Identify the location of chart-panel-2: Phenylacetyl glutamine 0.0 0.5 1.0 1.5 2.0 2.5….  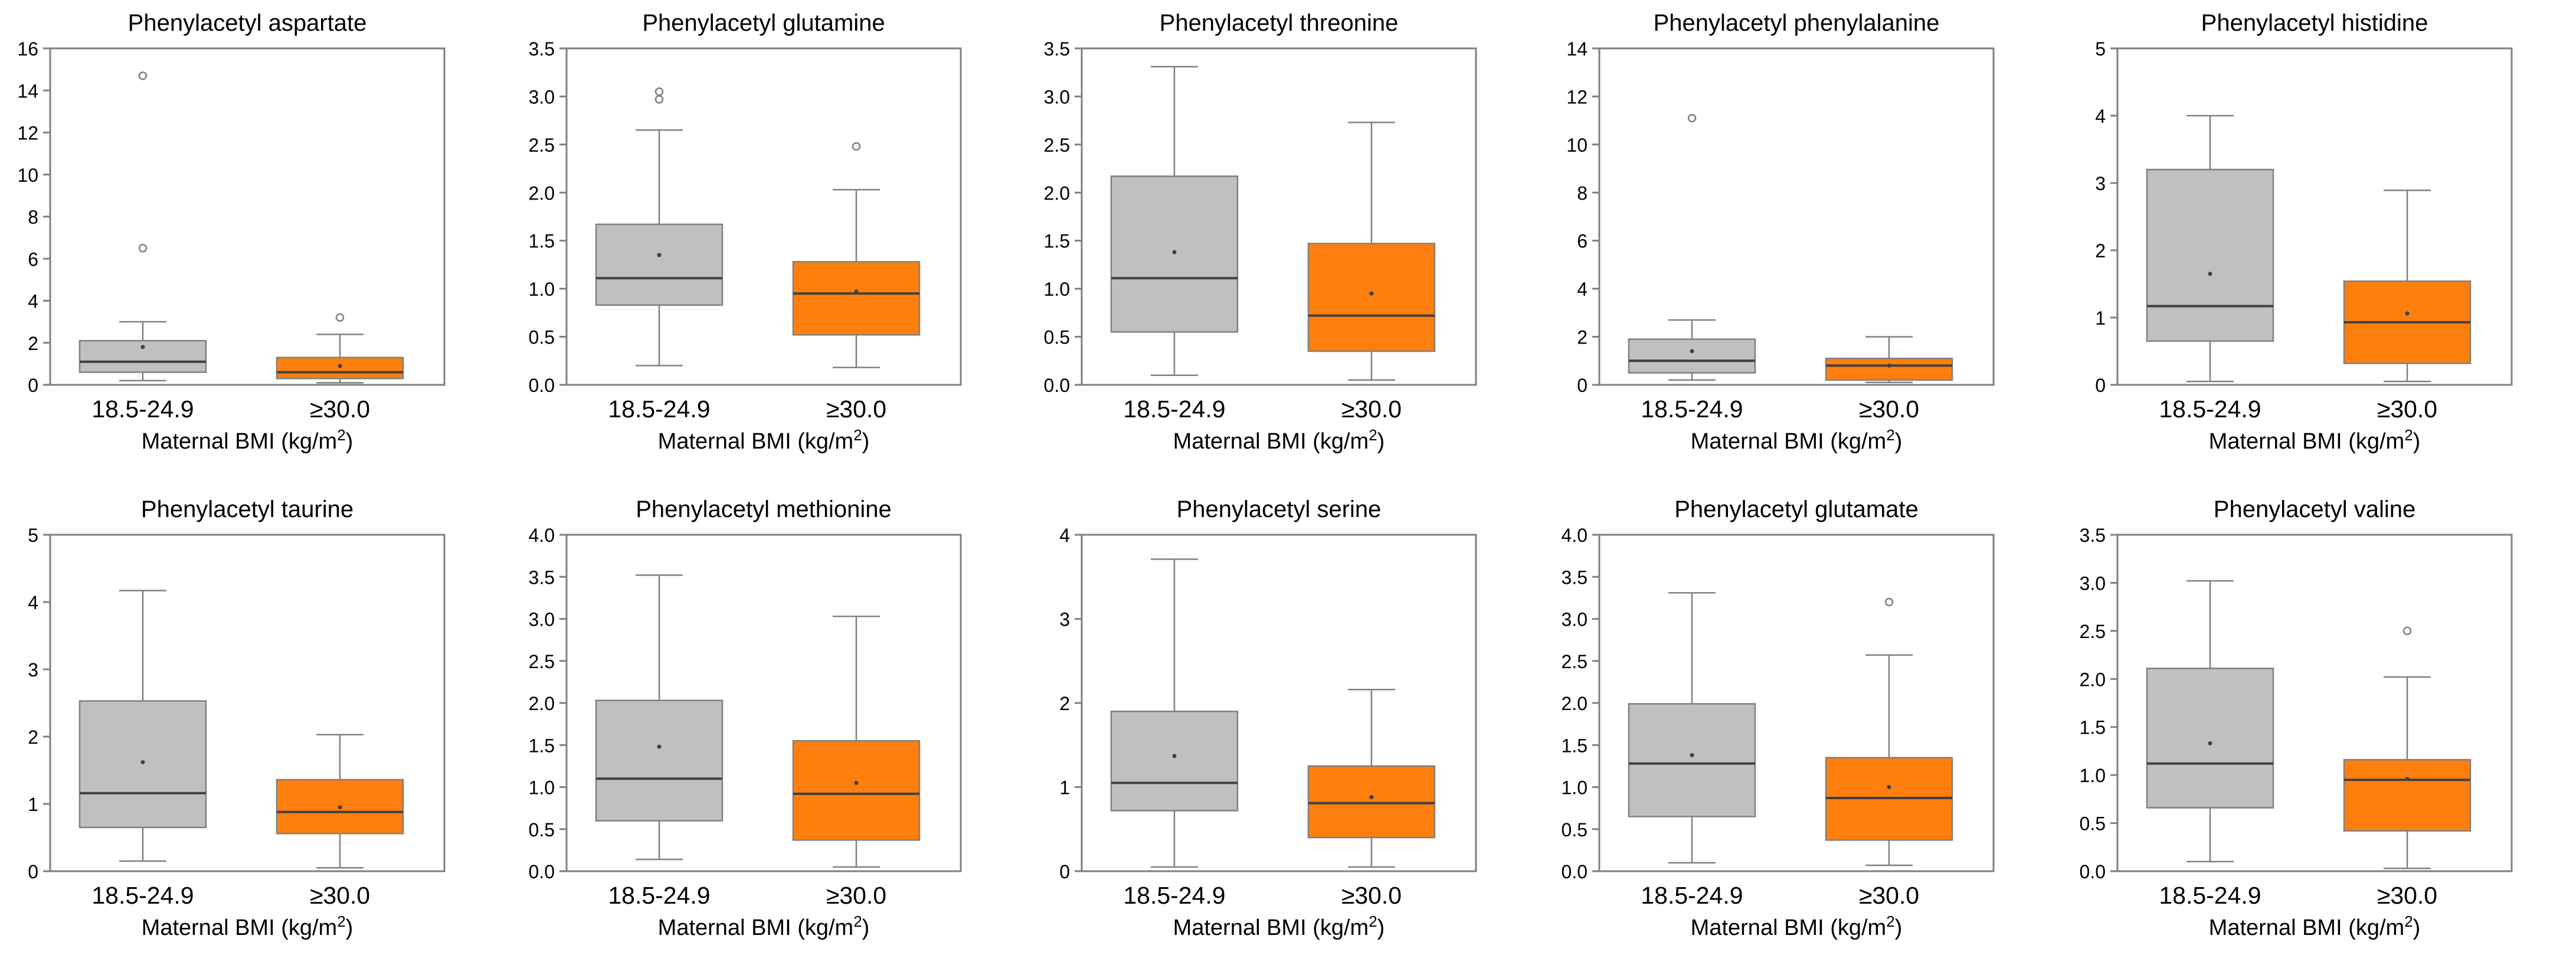
(745, 232).